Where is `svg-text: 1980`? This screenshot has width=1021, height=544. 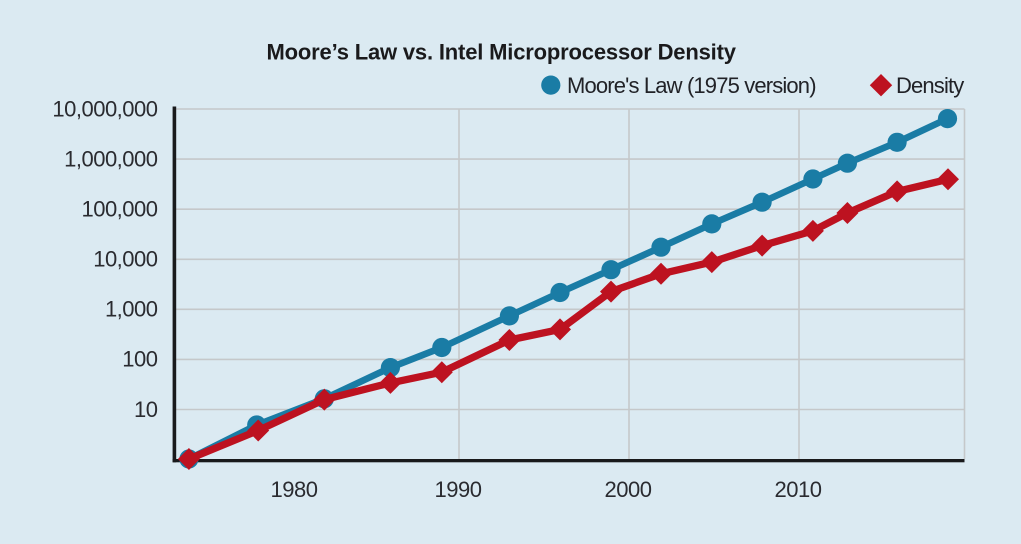 svg-text: 1980 is located at coordinates (294, 489).